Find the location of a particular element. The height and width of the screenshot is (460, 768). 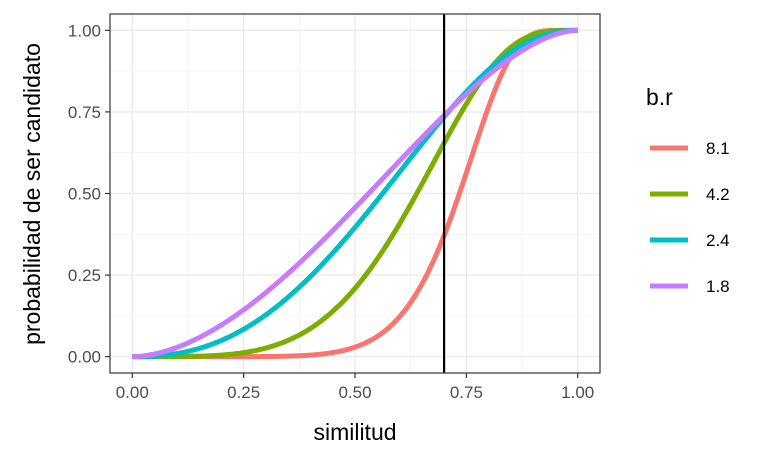

x-tick-label: 1.00 is located at coordinates (577, 392).